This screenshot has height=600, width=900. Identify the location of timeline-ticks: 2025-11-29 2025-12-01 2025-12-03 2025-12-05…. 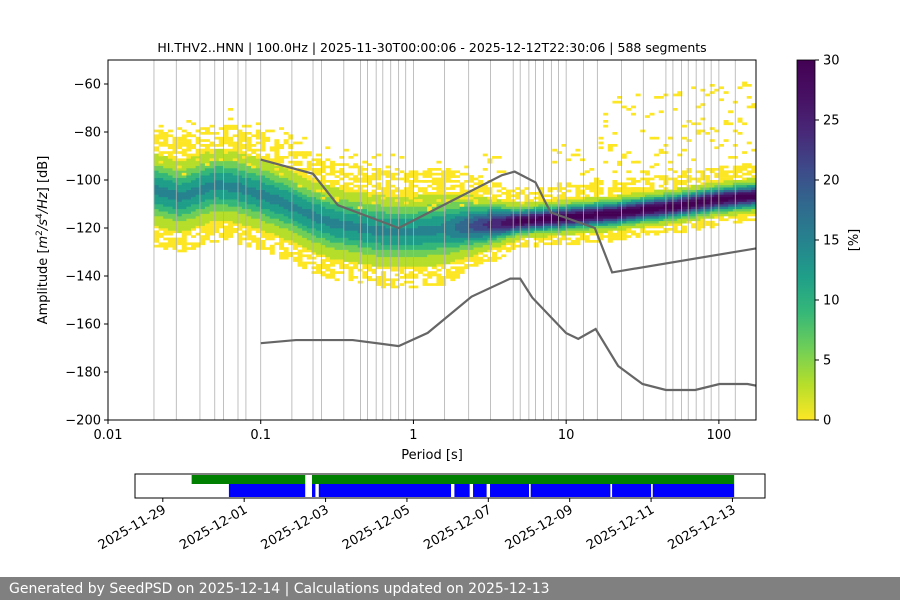
(417, 525).